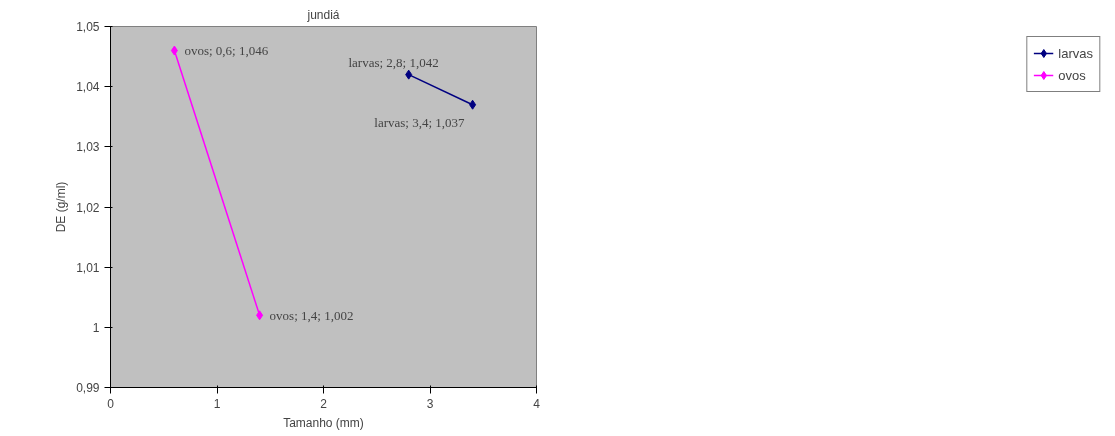 The height and width of the screenshot is (436, 1115). Describe the element at coordinates (88, 207) in the screenshot. I see `y-tick-label: 1,02` at that location.